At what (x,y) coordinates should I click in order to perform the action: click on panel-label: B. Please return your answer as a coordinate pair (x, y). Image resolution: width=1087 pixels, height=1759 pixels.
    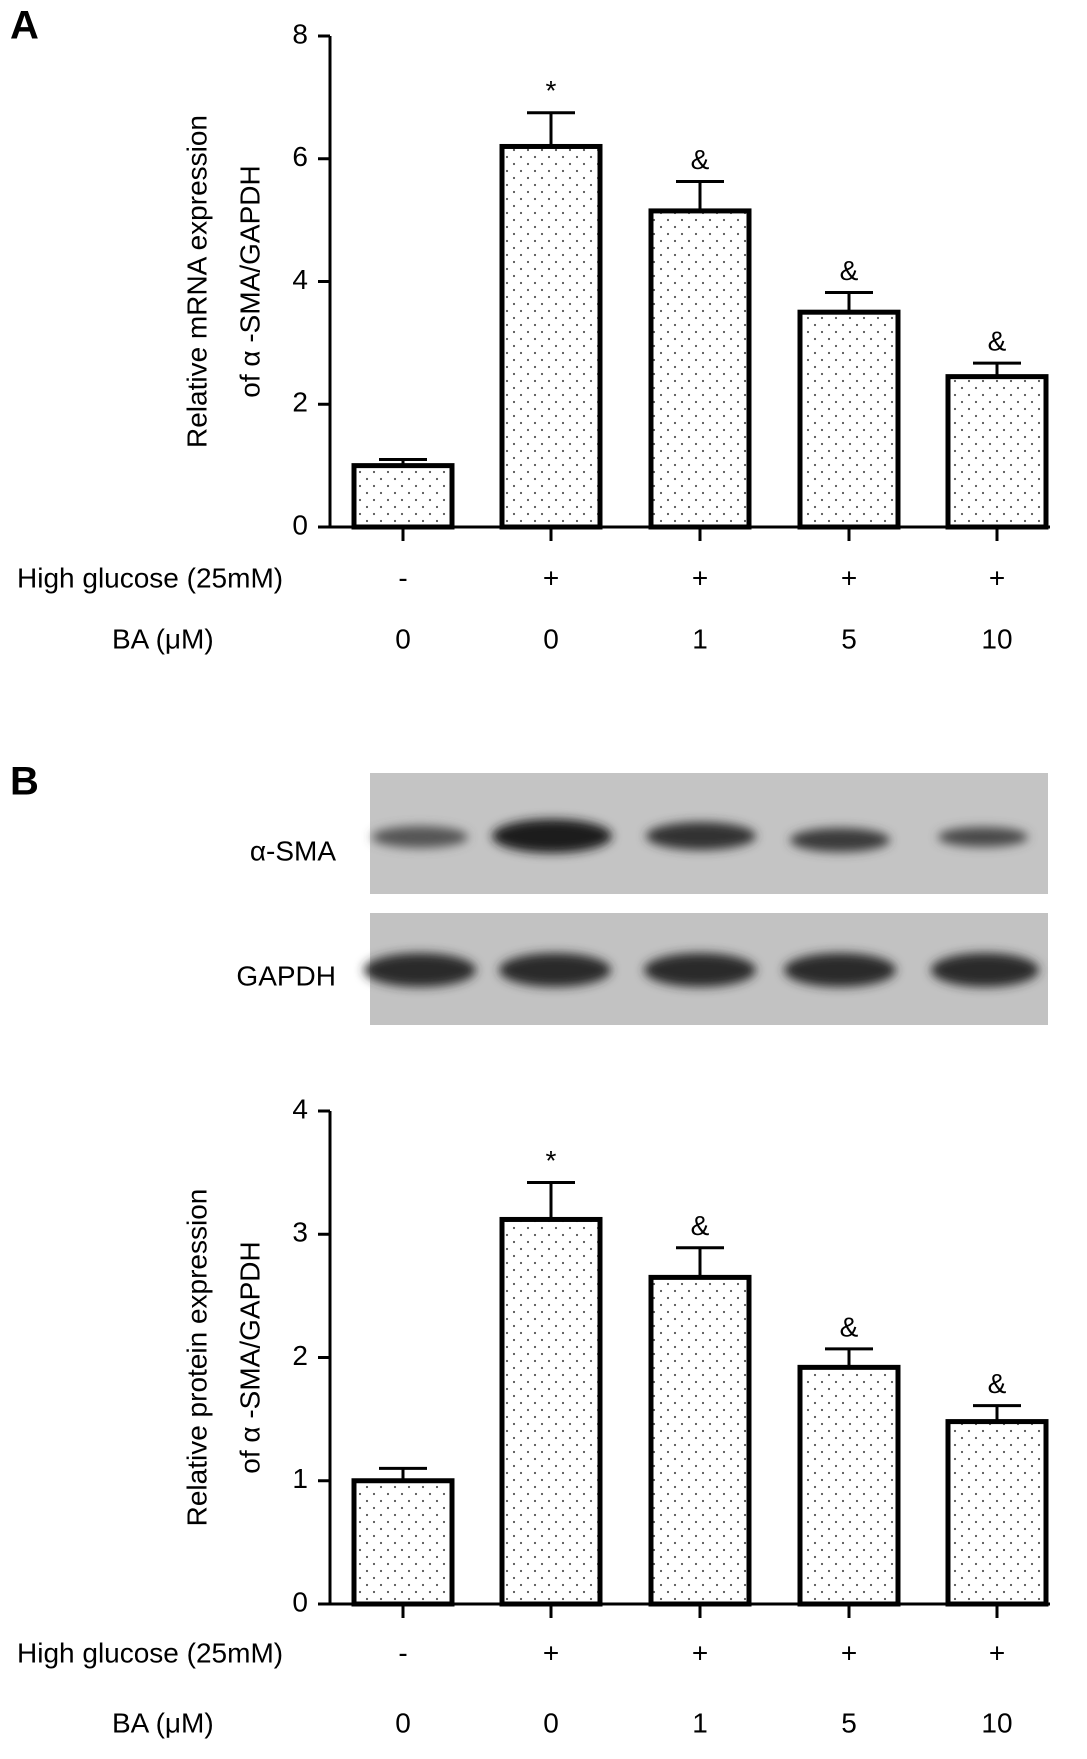
    Looking at the image, I should click on (24, 782).